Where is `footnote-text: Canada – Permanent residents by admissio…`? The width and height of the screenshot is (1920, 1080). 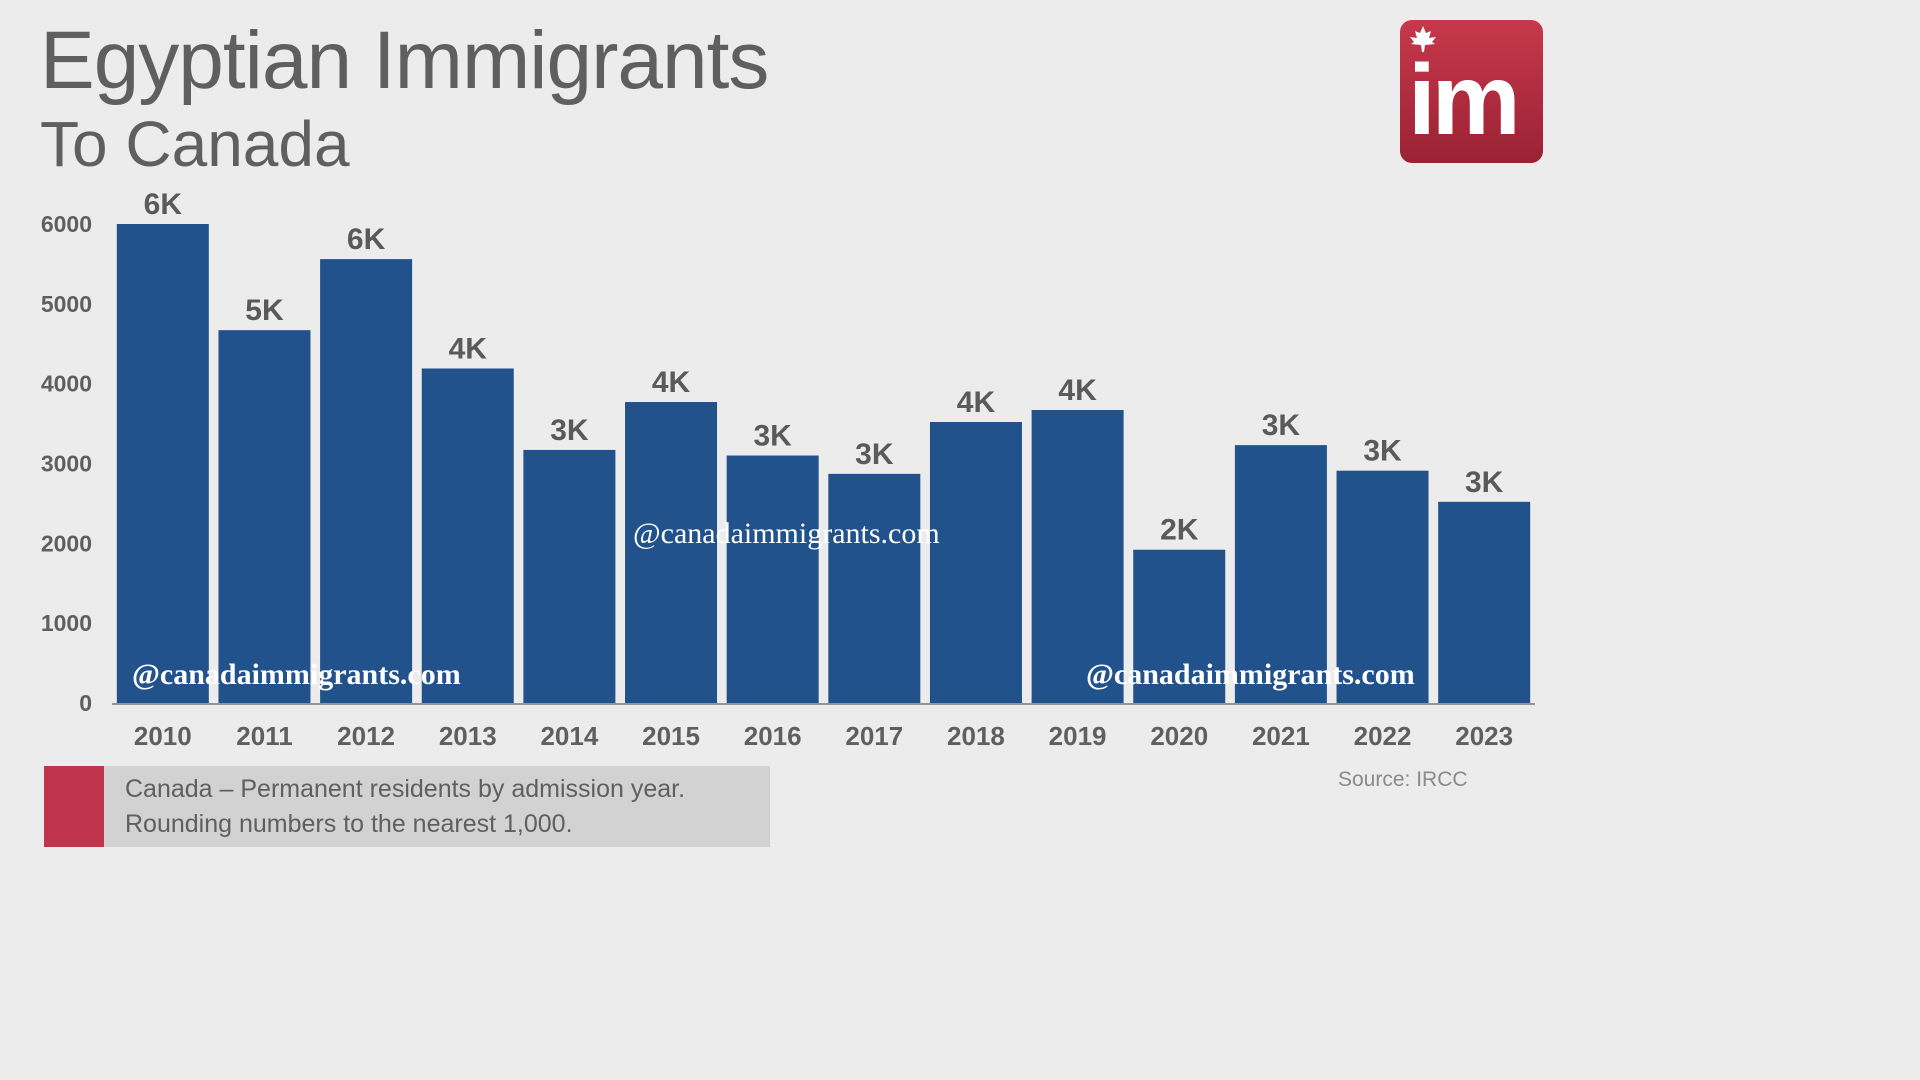 footnote-text: Canada – Permanent residents by admissio… is located at coordinates (405, 807).